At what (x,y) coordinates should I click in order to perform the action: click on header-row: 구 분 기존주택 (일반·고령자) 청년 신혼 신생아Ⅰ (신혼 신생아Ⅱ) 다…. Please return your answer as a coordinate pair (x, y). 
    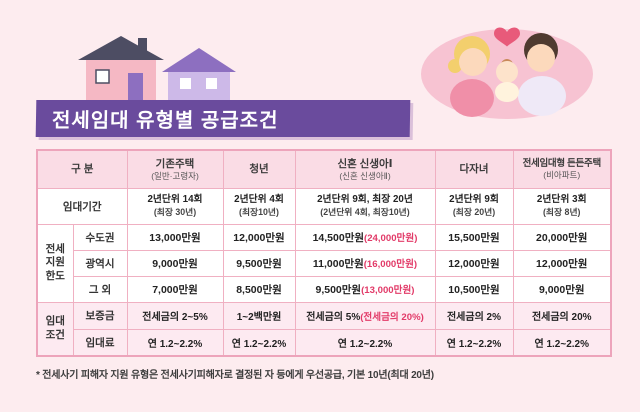
    Looking at the image, I should click on (324, 169).